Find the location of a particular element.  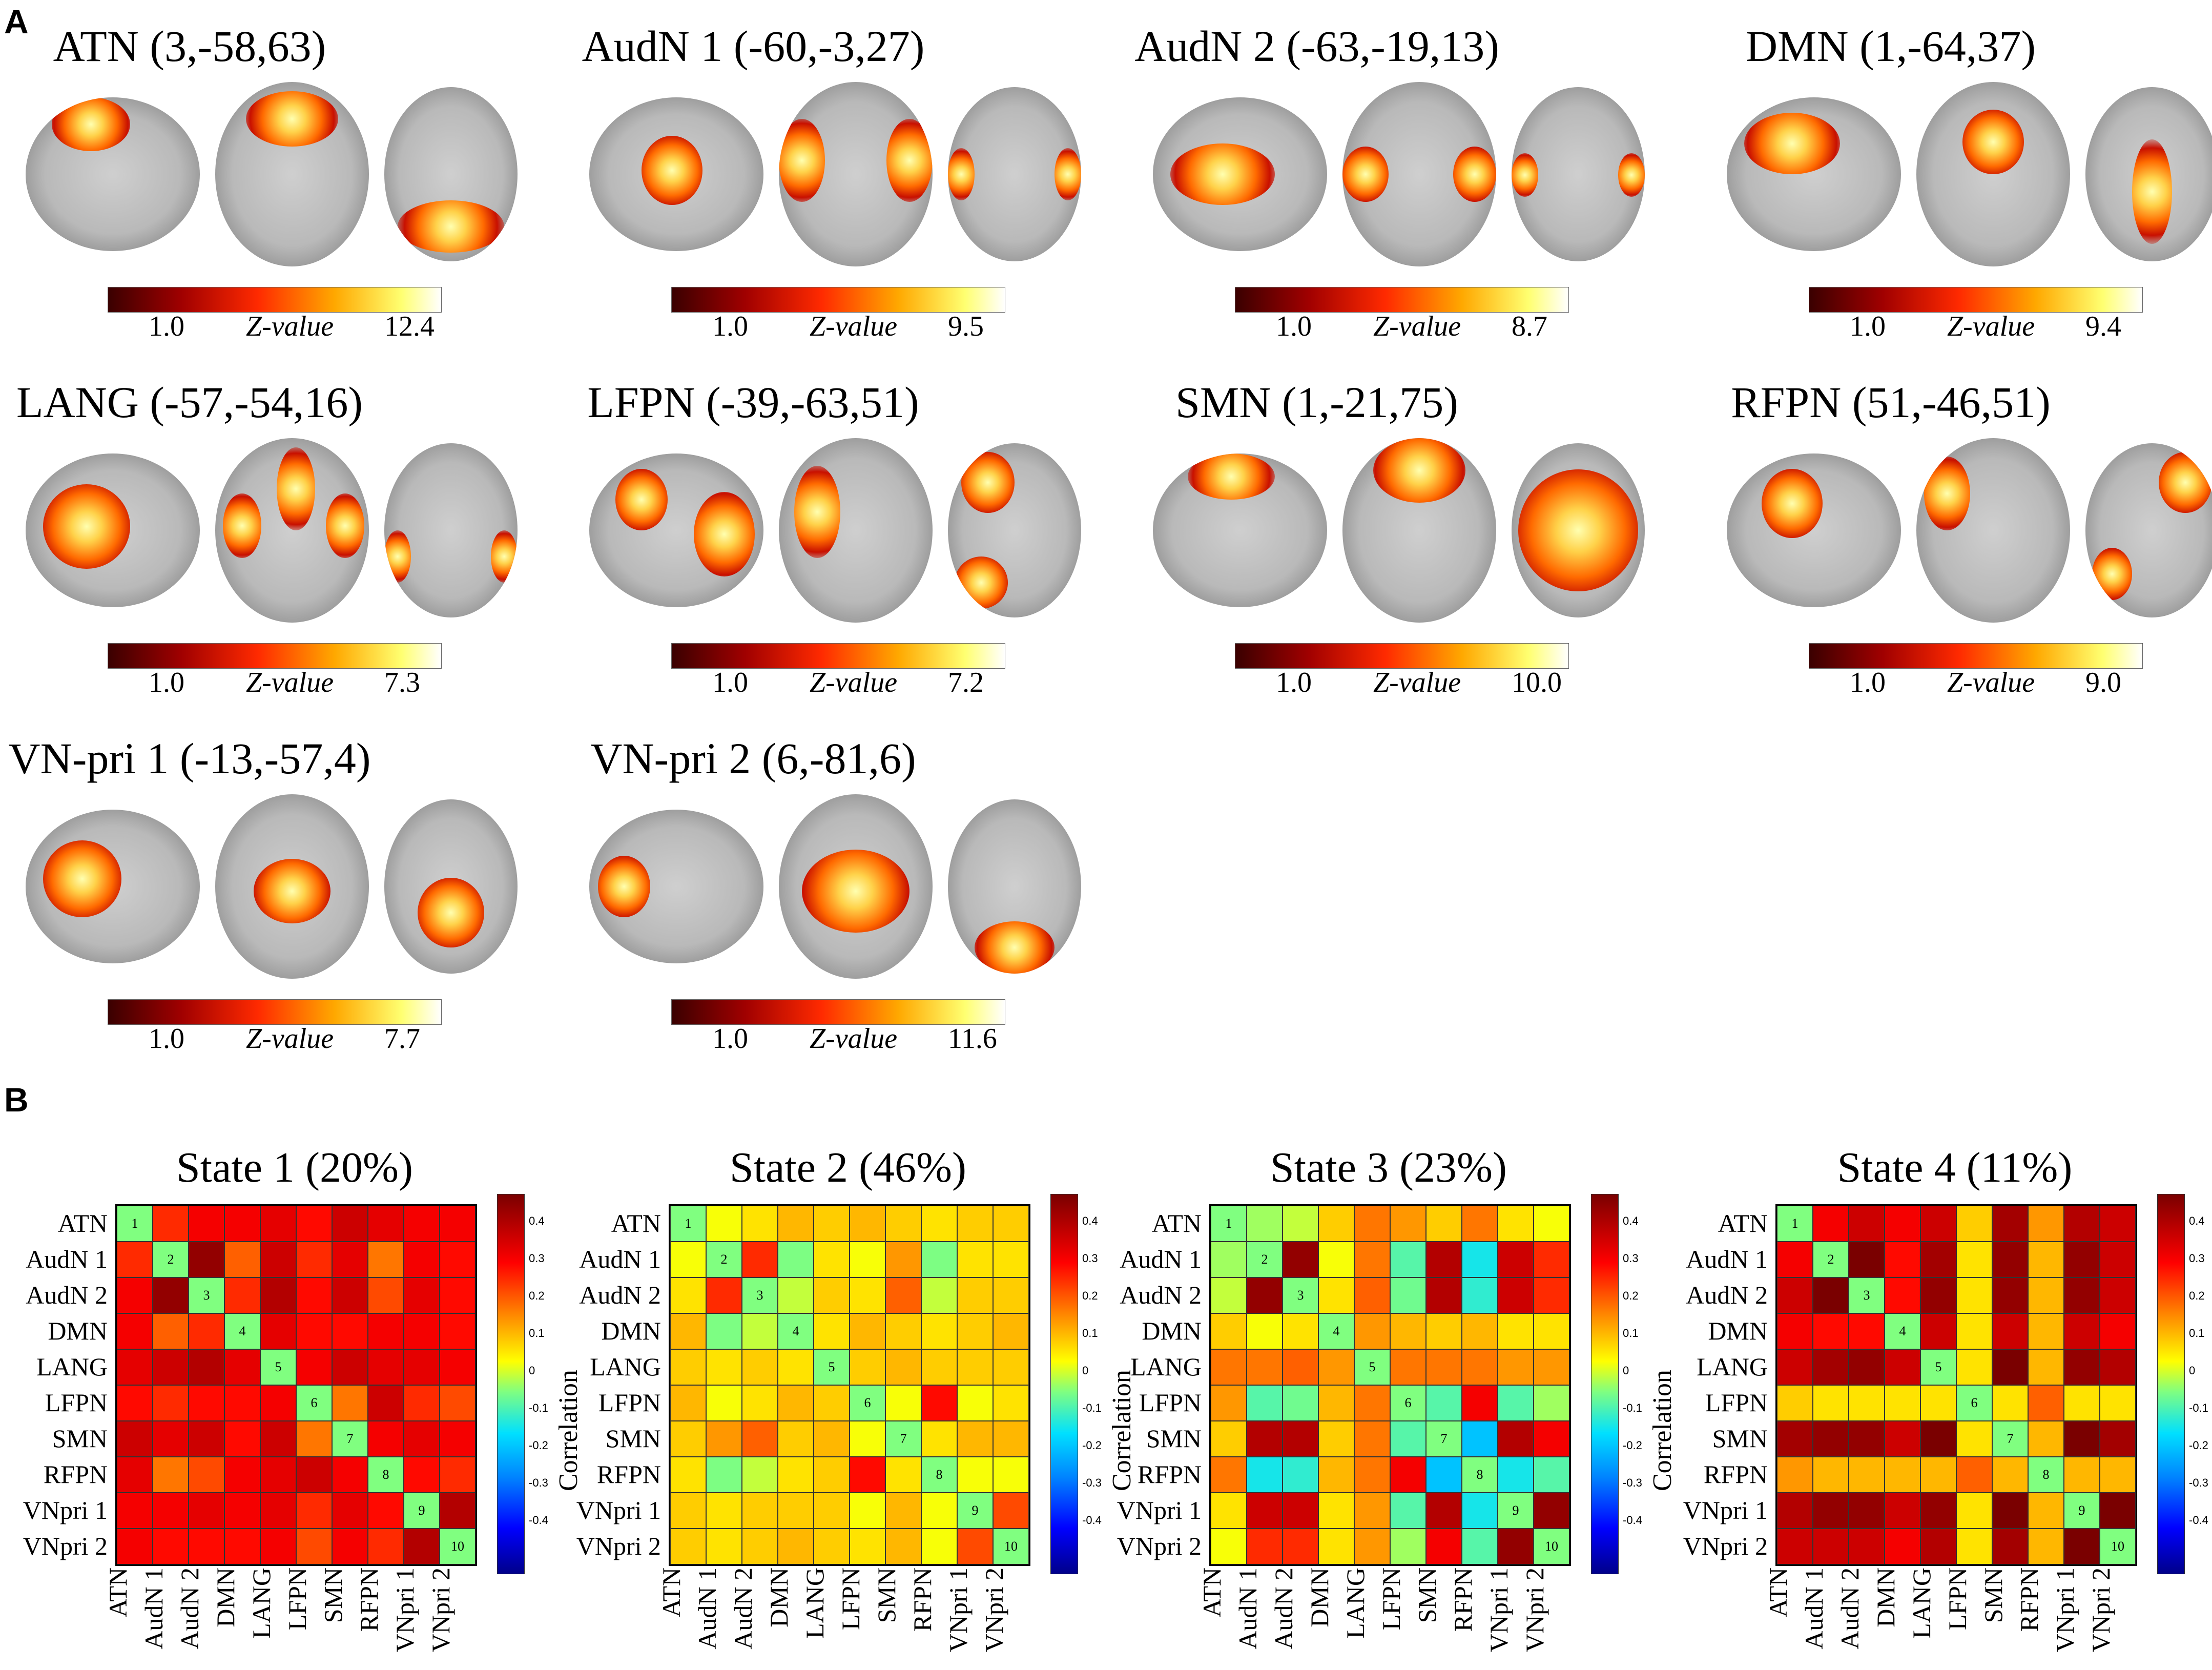

colorbar-max: 9.4 is located at coordinates (2103, 326).